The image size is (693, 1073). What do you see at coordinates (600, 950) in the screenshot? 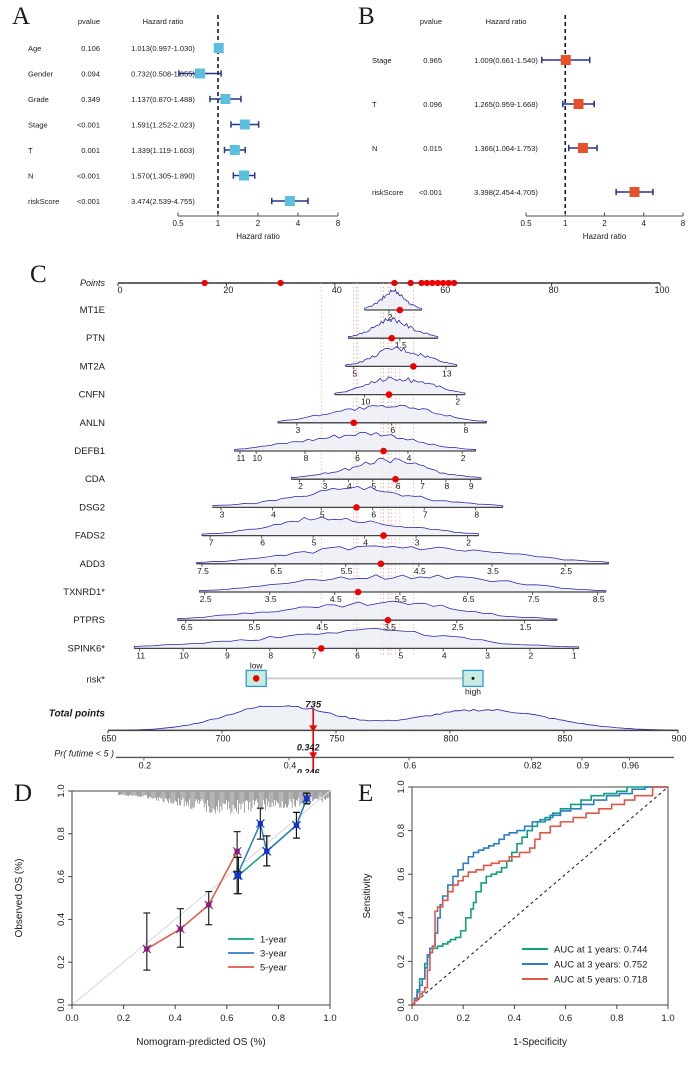
I see `legend-label: AUC at 1 years: 0.744` at bounding box center [600, 950].